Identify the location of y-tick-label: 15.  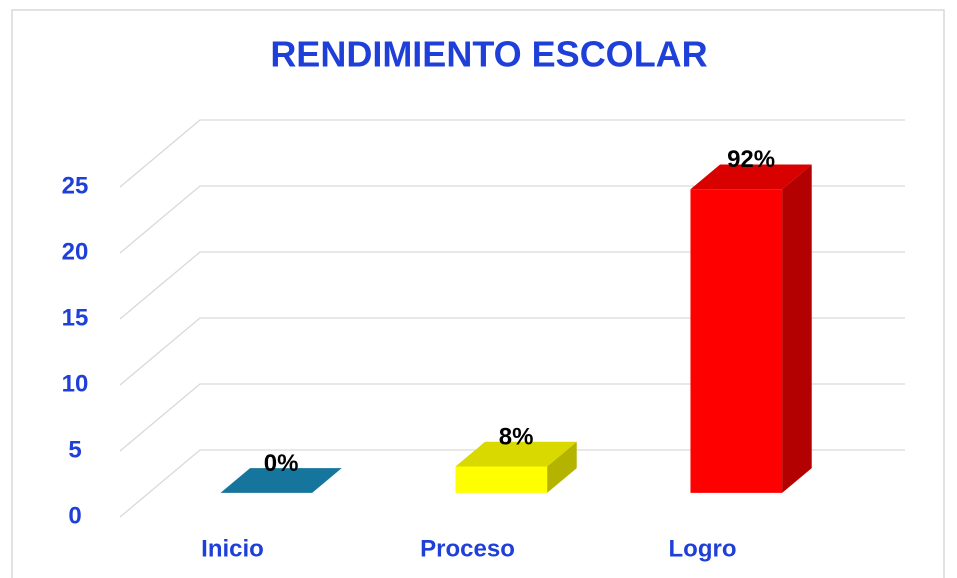
(75, 317).